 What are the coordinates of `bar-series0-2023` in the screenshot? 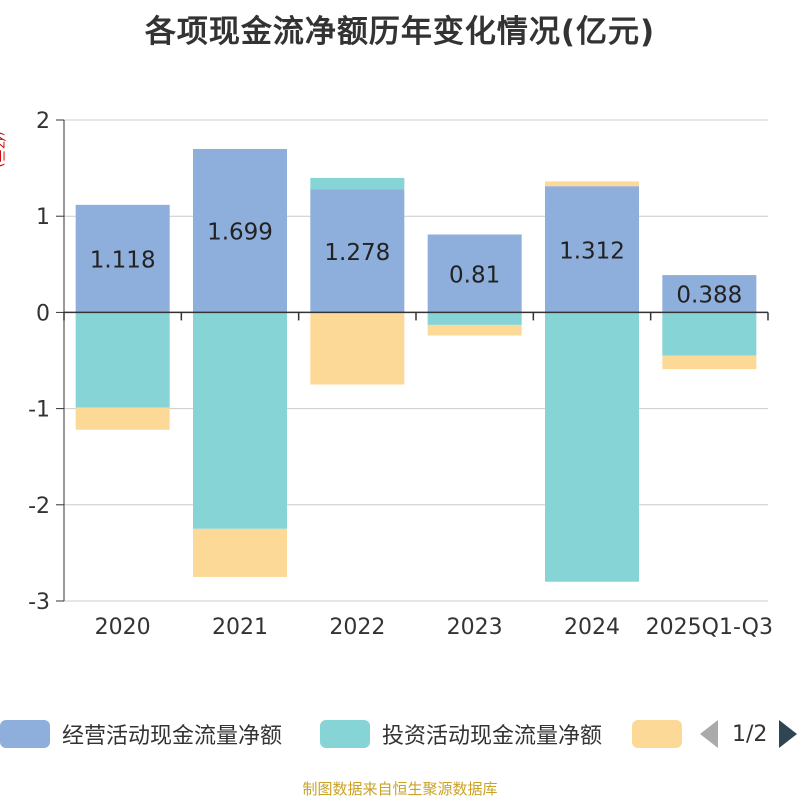 It's located at (474, 273).